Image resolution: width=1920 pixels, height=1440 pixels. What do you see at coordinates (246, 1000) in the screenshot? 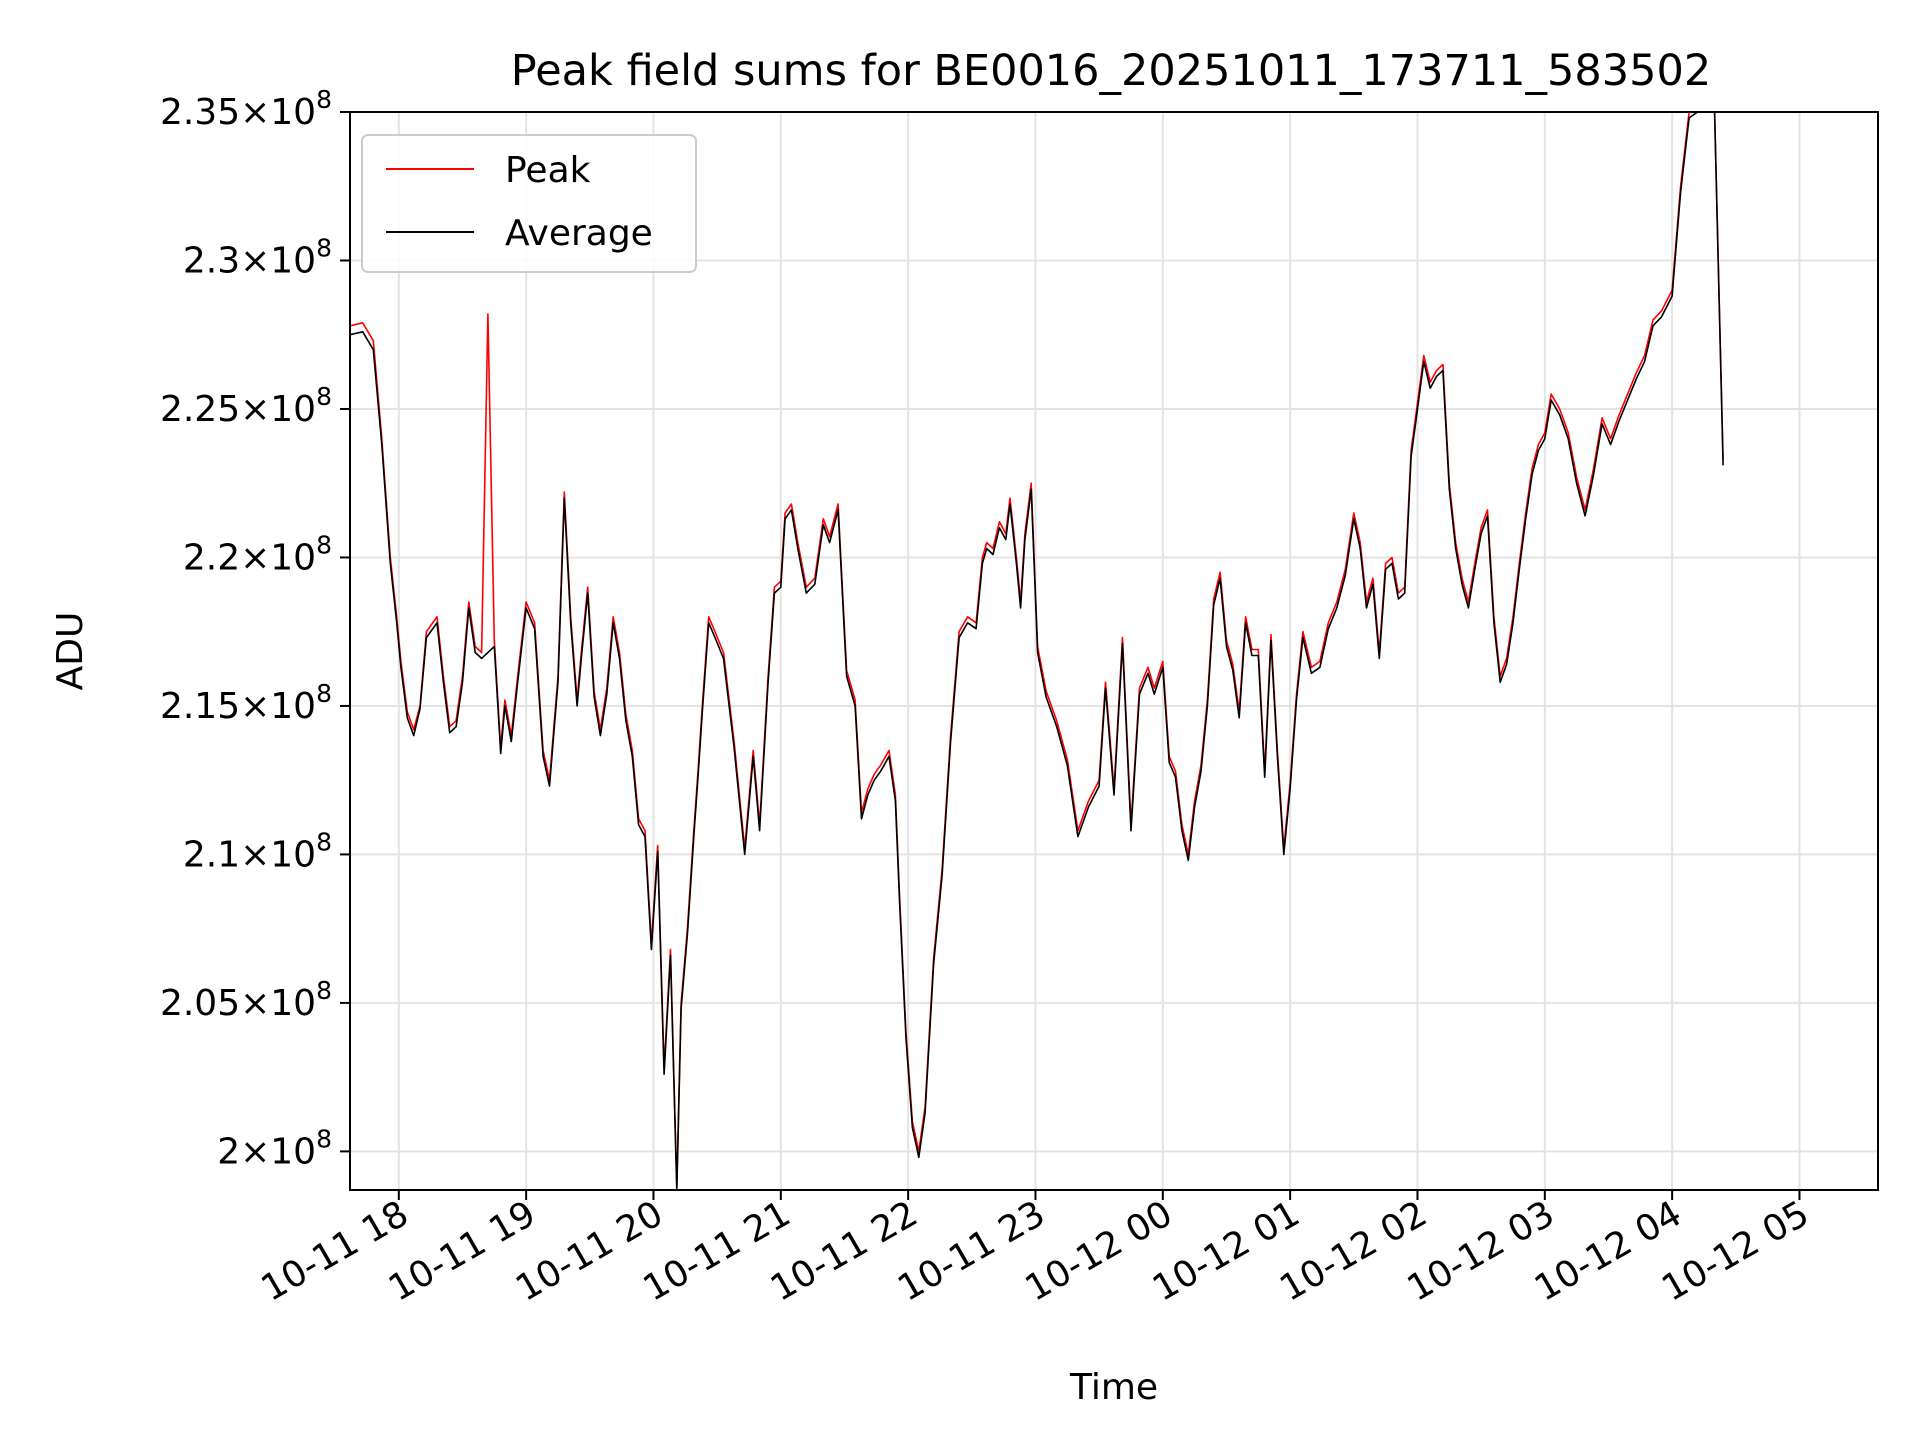
I see `y-tick-label-1: 2.05×108` at bounding box center [246, 1000].